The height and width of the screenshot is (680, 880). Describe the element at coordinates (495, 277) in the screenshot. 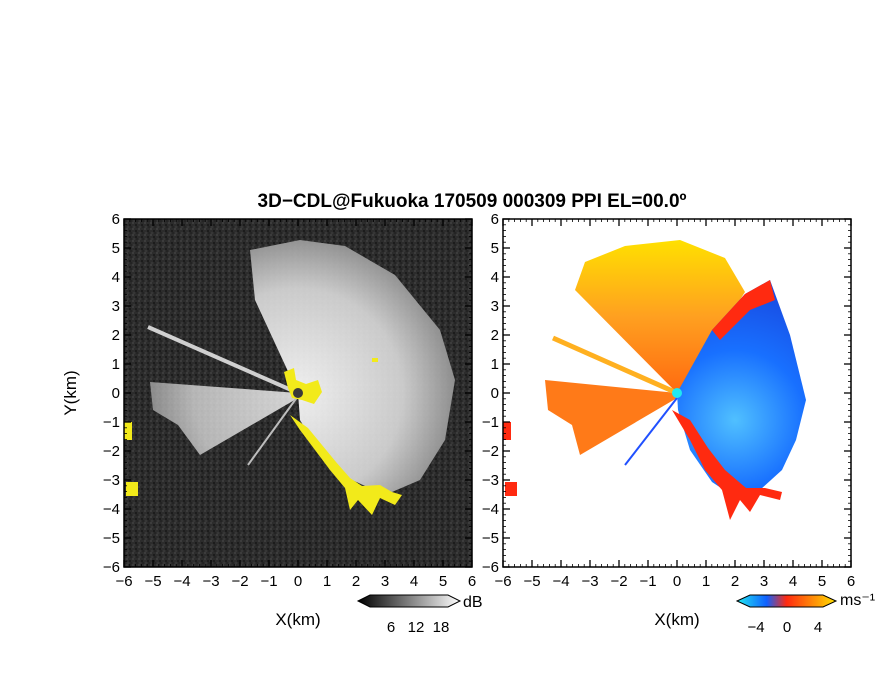

I see `velocity-y-tick-label: 4` at that location.